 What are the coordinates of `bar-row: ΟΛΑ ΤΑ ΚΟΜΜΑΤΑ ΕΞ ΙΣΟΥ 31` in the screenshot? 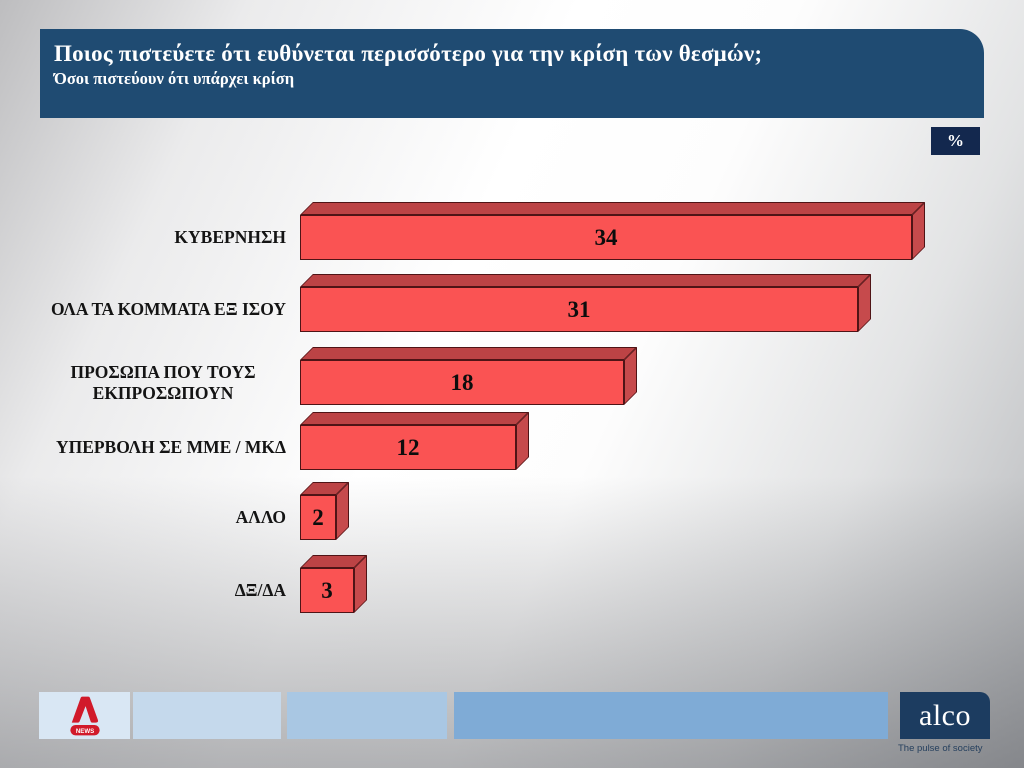 It's located at (512, 303).